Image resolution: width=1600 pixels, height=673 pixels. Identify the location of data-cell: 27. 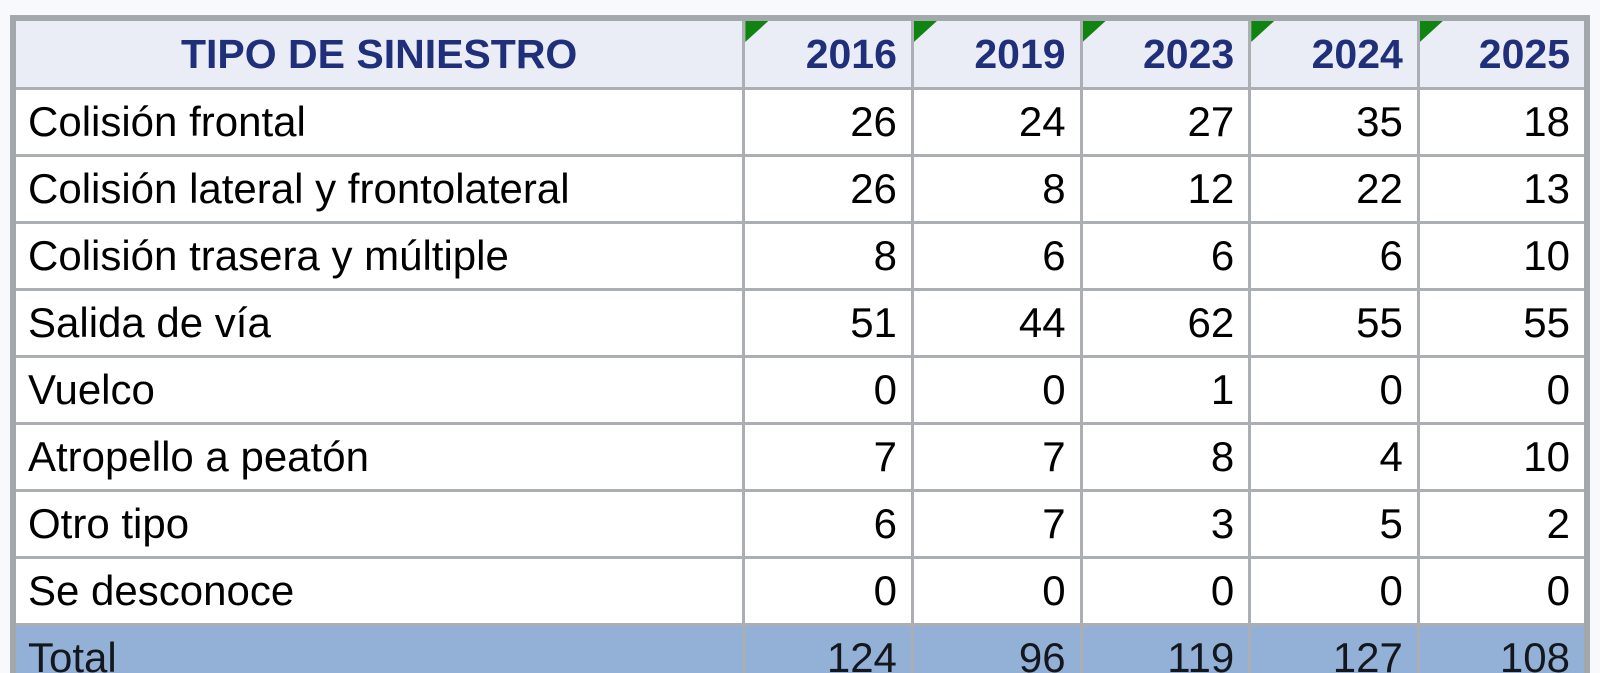
(1165, 122).